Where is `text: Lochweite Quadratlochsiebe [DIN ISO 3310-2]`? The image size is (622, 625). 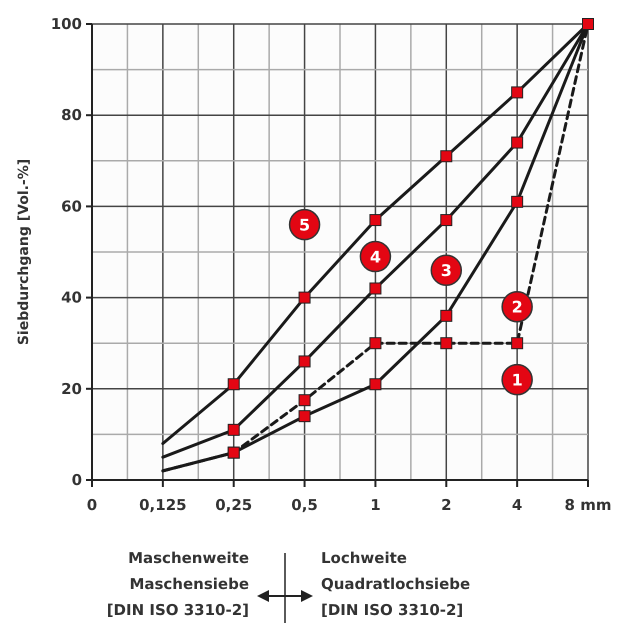
text: Lochweite Quadratlochsiebe [DIN ISO 3310-2] is located at coordinates (395, 584).